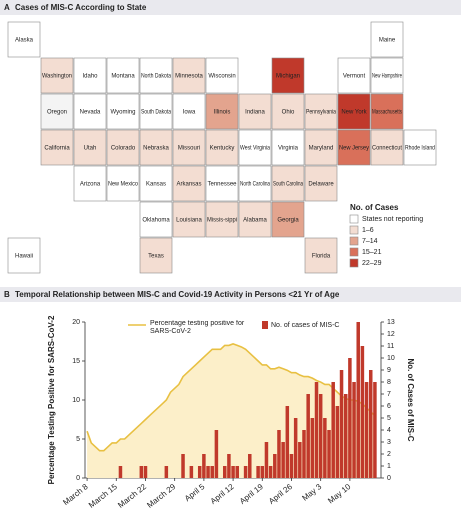 This screenshot has height=532, width=461. I want to click on state-label: Missis-sippi, so click(222, 221).